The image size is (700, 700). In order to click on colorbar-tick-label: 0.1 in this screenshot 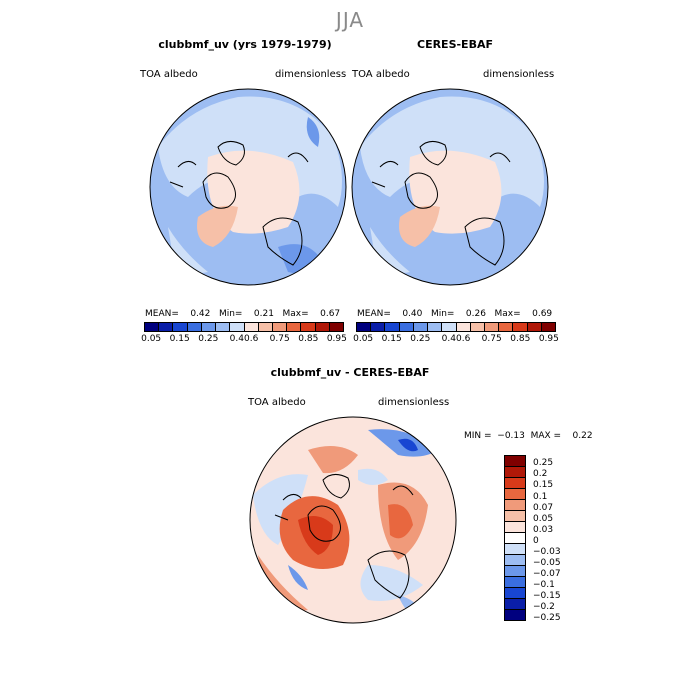, I will do `click(540, 496)`.